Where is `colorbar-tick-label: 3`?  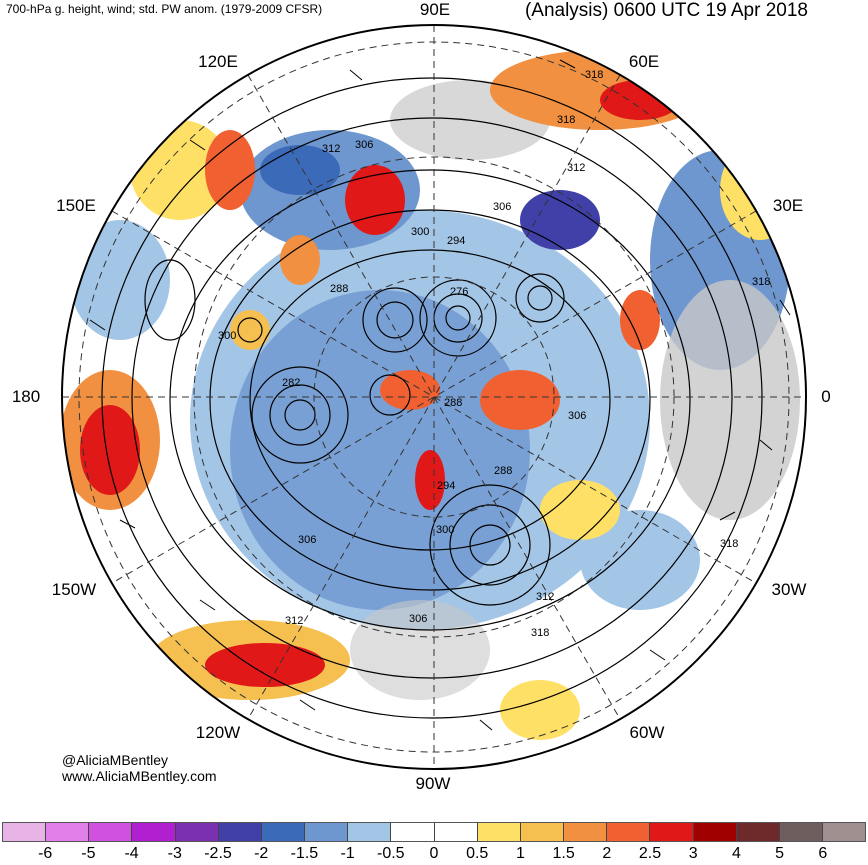 colorbar-tick-label: 3 is located at coordinates (693, 853).